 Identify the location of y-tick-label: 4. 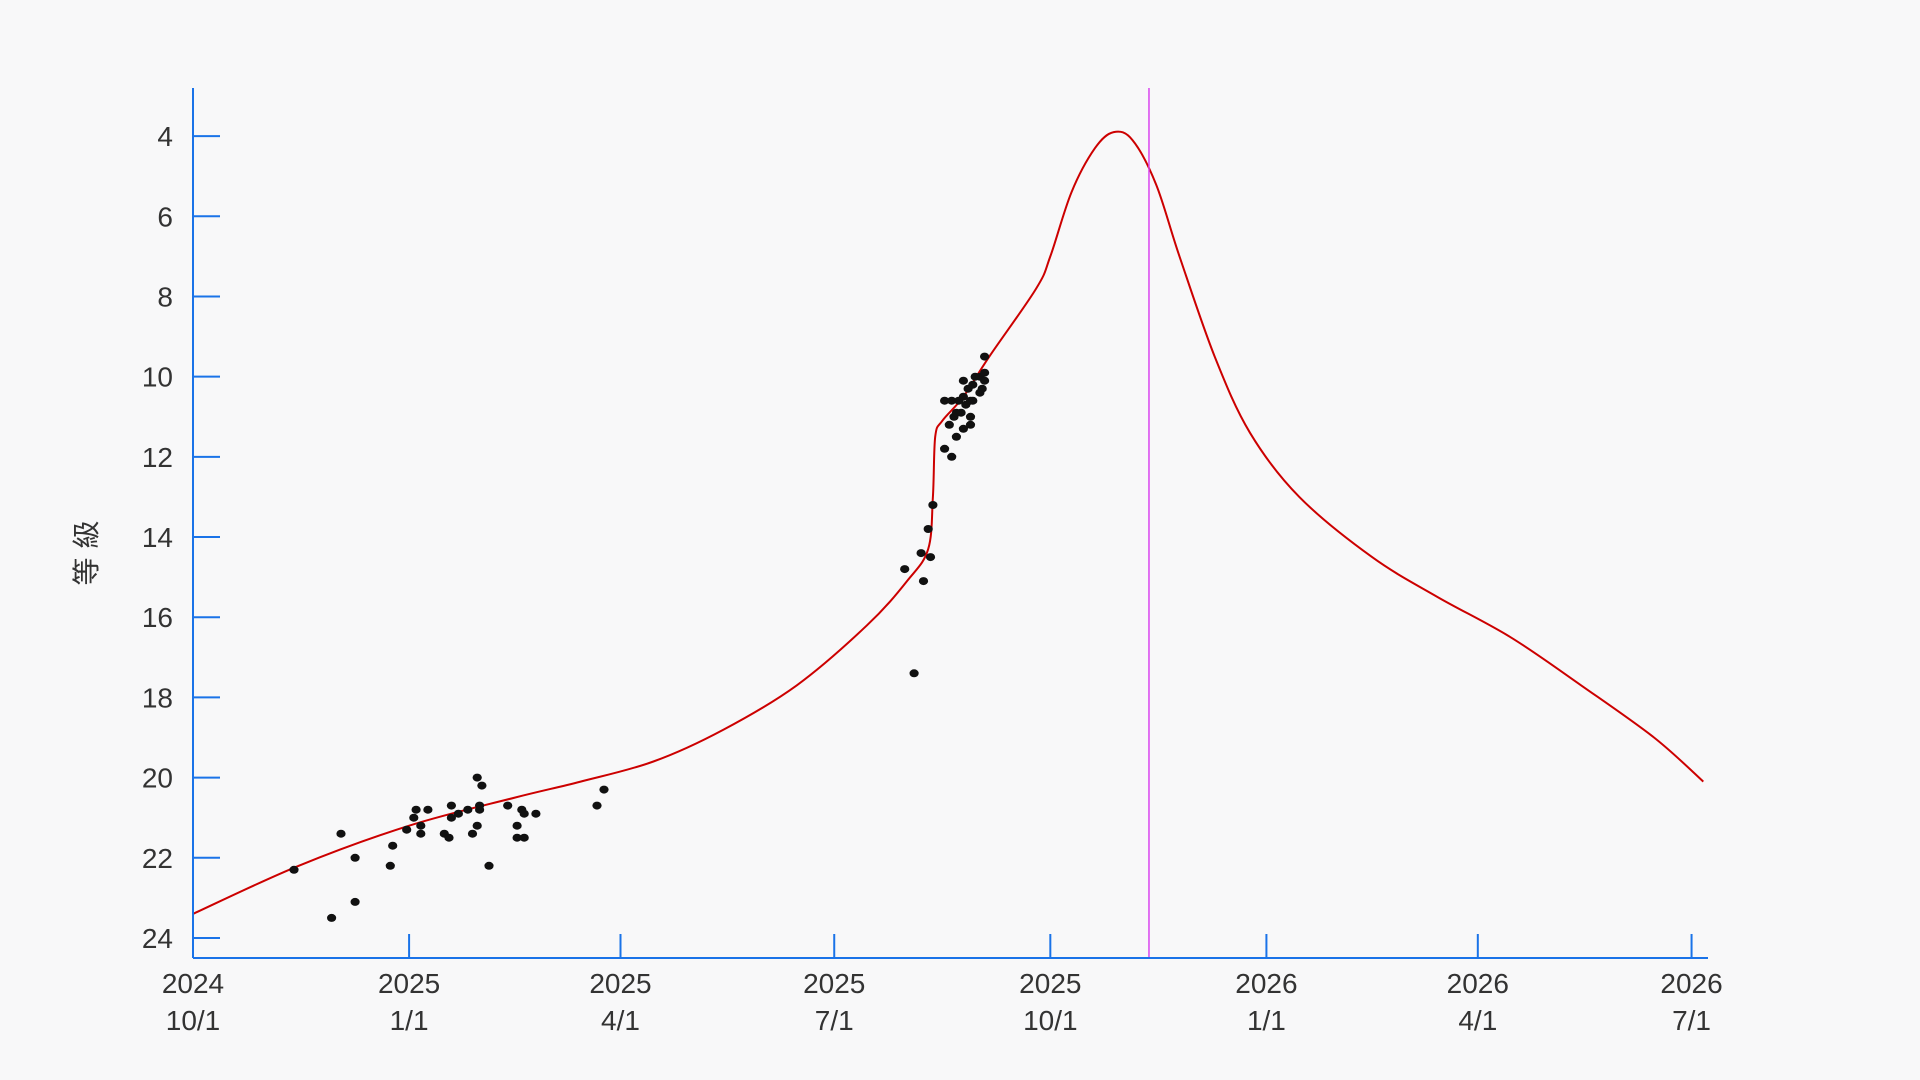
(165, 136).